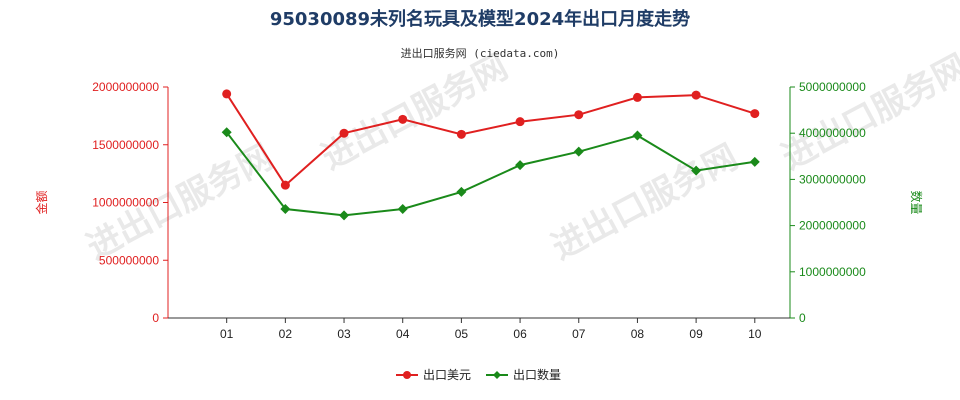 The width and height of the screenshot is (960, 400). Describe the element at coordinates (480, 19) in the screenshot. I see `chart-title: 95030089未列名玩具及模型2024年出口月度走势` at that location.